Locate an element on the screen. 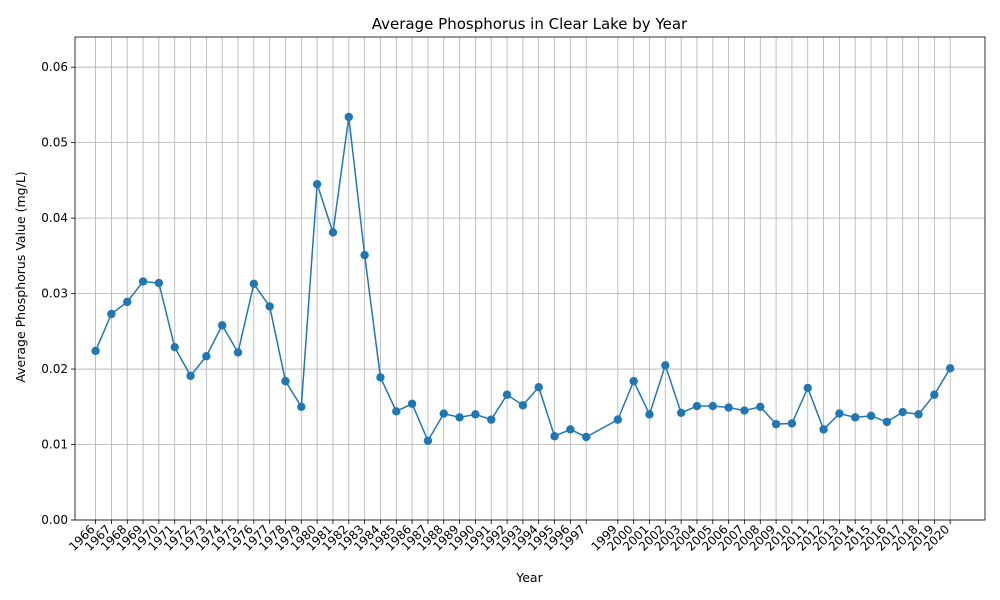 This screenshot has height=600, width=1000. y-tick-label: 0.02 is located at coordinates (54, 369).